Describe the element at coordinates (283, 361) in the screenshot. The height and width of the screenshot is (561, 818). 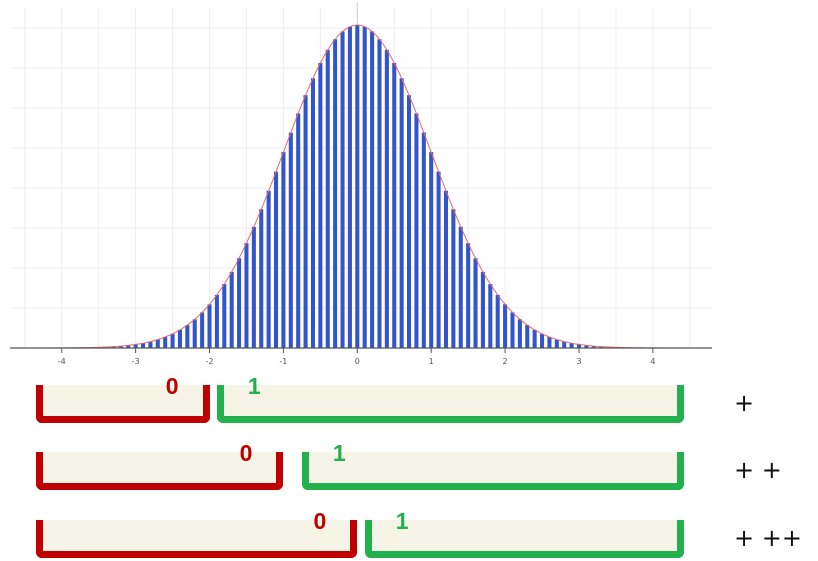
I see `x-tick-label: -1` at that location.